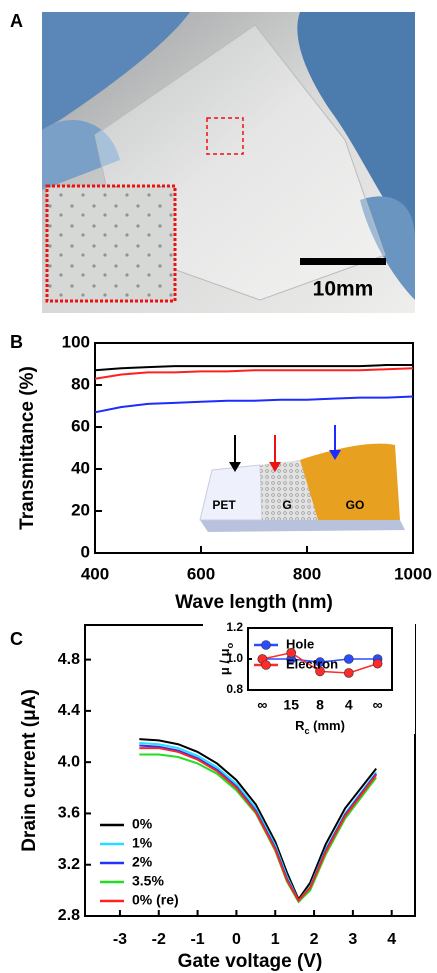  I want to click on go-layer, so click(350, 481).